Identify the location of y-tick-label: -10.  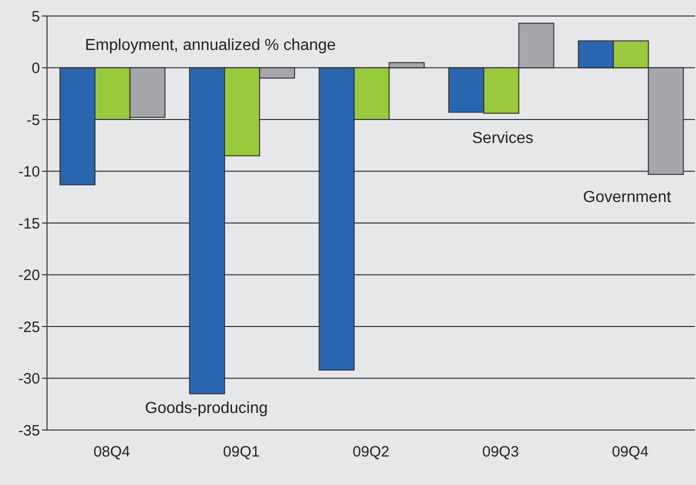
(29, 172).